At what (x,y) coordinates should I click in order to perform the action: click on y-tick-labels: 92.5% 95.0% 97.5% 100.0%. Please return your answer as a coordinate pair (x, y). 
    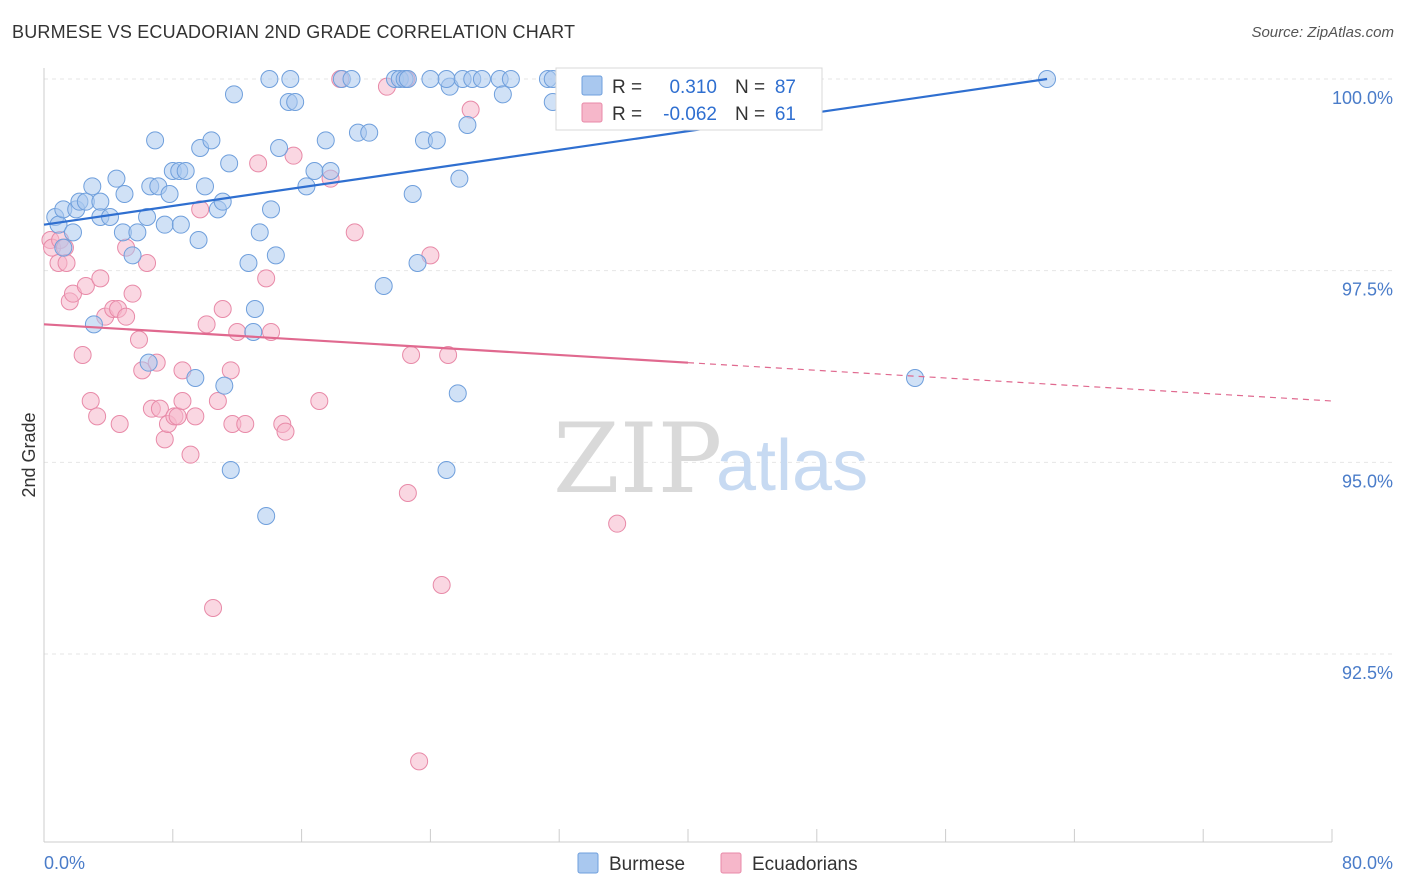
    Looking at the image, I should click on (1362, 385).